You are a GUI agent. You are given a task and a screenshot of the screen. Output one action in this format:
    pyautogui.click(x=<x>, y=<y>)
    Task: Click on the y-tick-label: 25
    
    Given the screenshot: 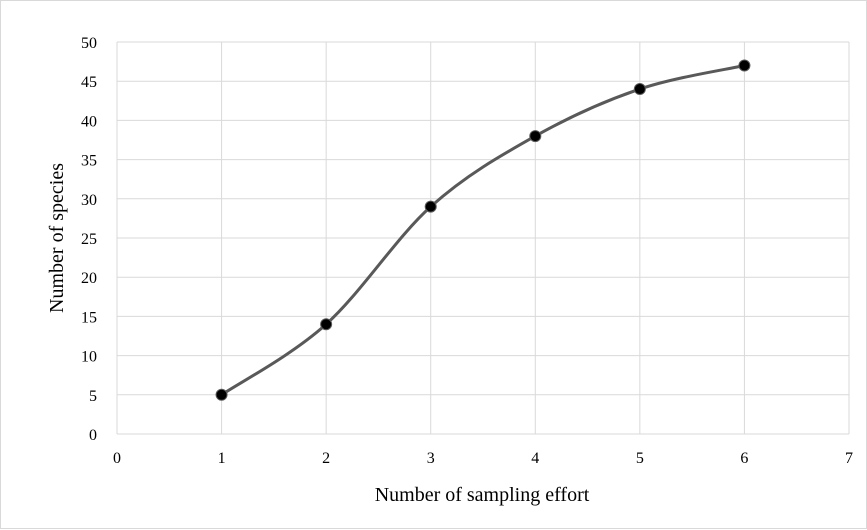 What is the action you would take?
    pyautogui.click(x=89, y=239)
    